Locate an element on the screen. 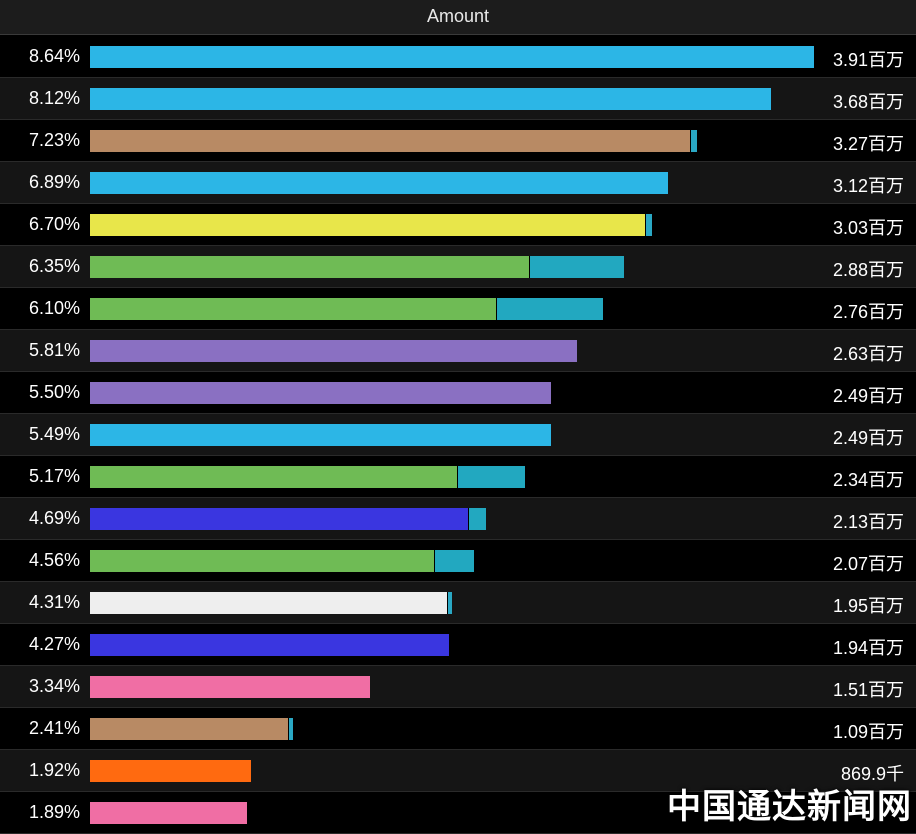 The width and height of the screenshot is (916, 834). amount-label: 1.95百万 is located at coordinates (868, 606).